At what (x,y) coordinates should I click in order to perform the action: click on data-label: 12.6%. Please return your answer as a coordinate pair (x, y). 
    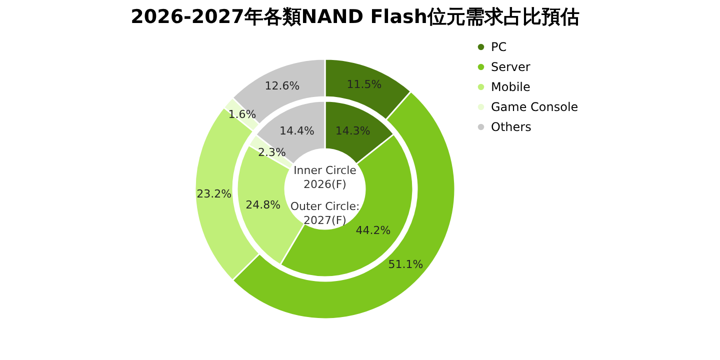
    Looking at the image, I should click on (282, 86).